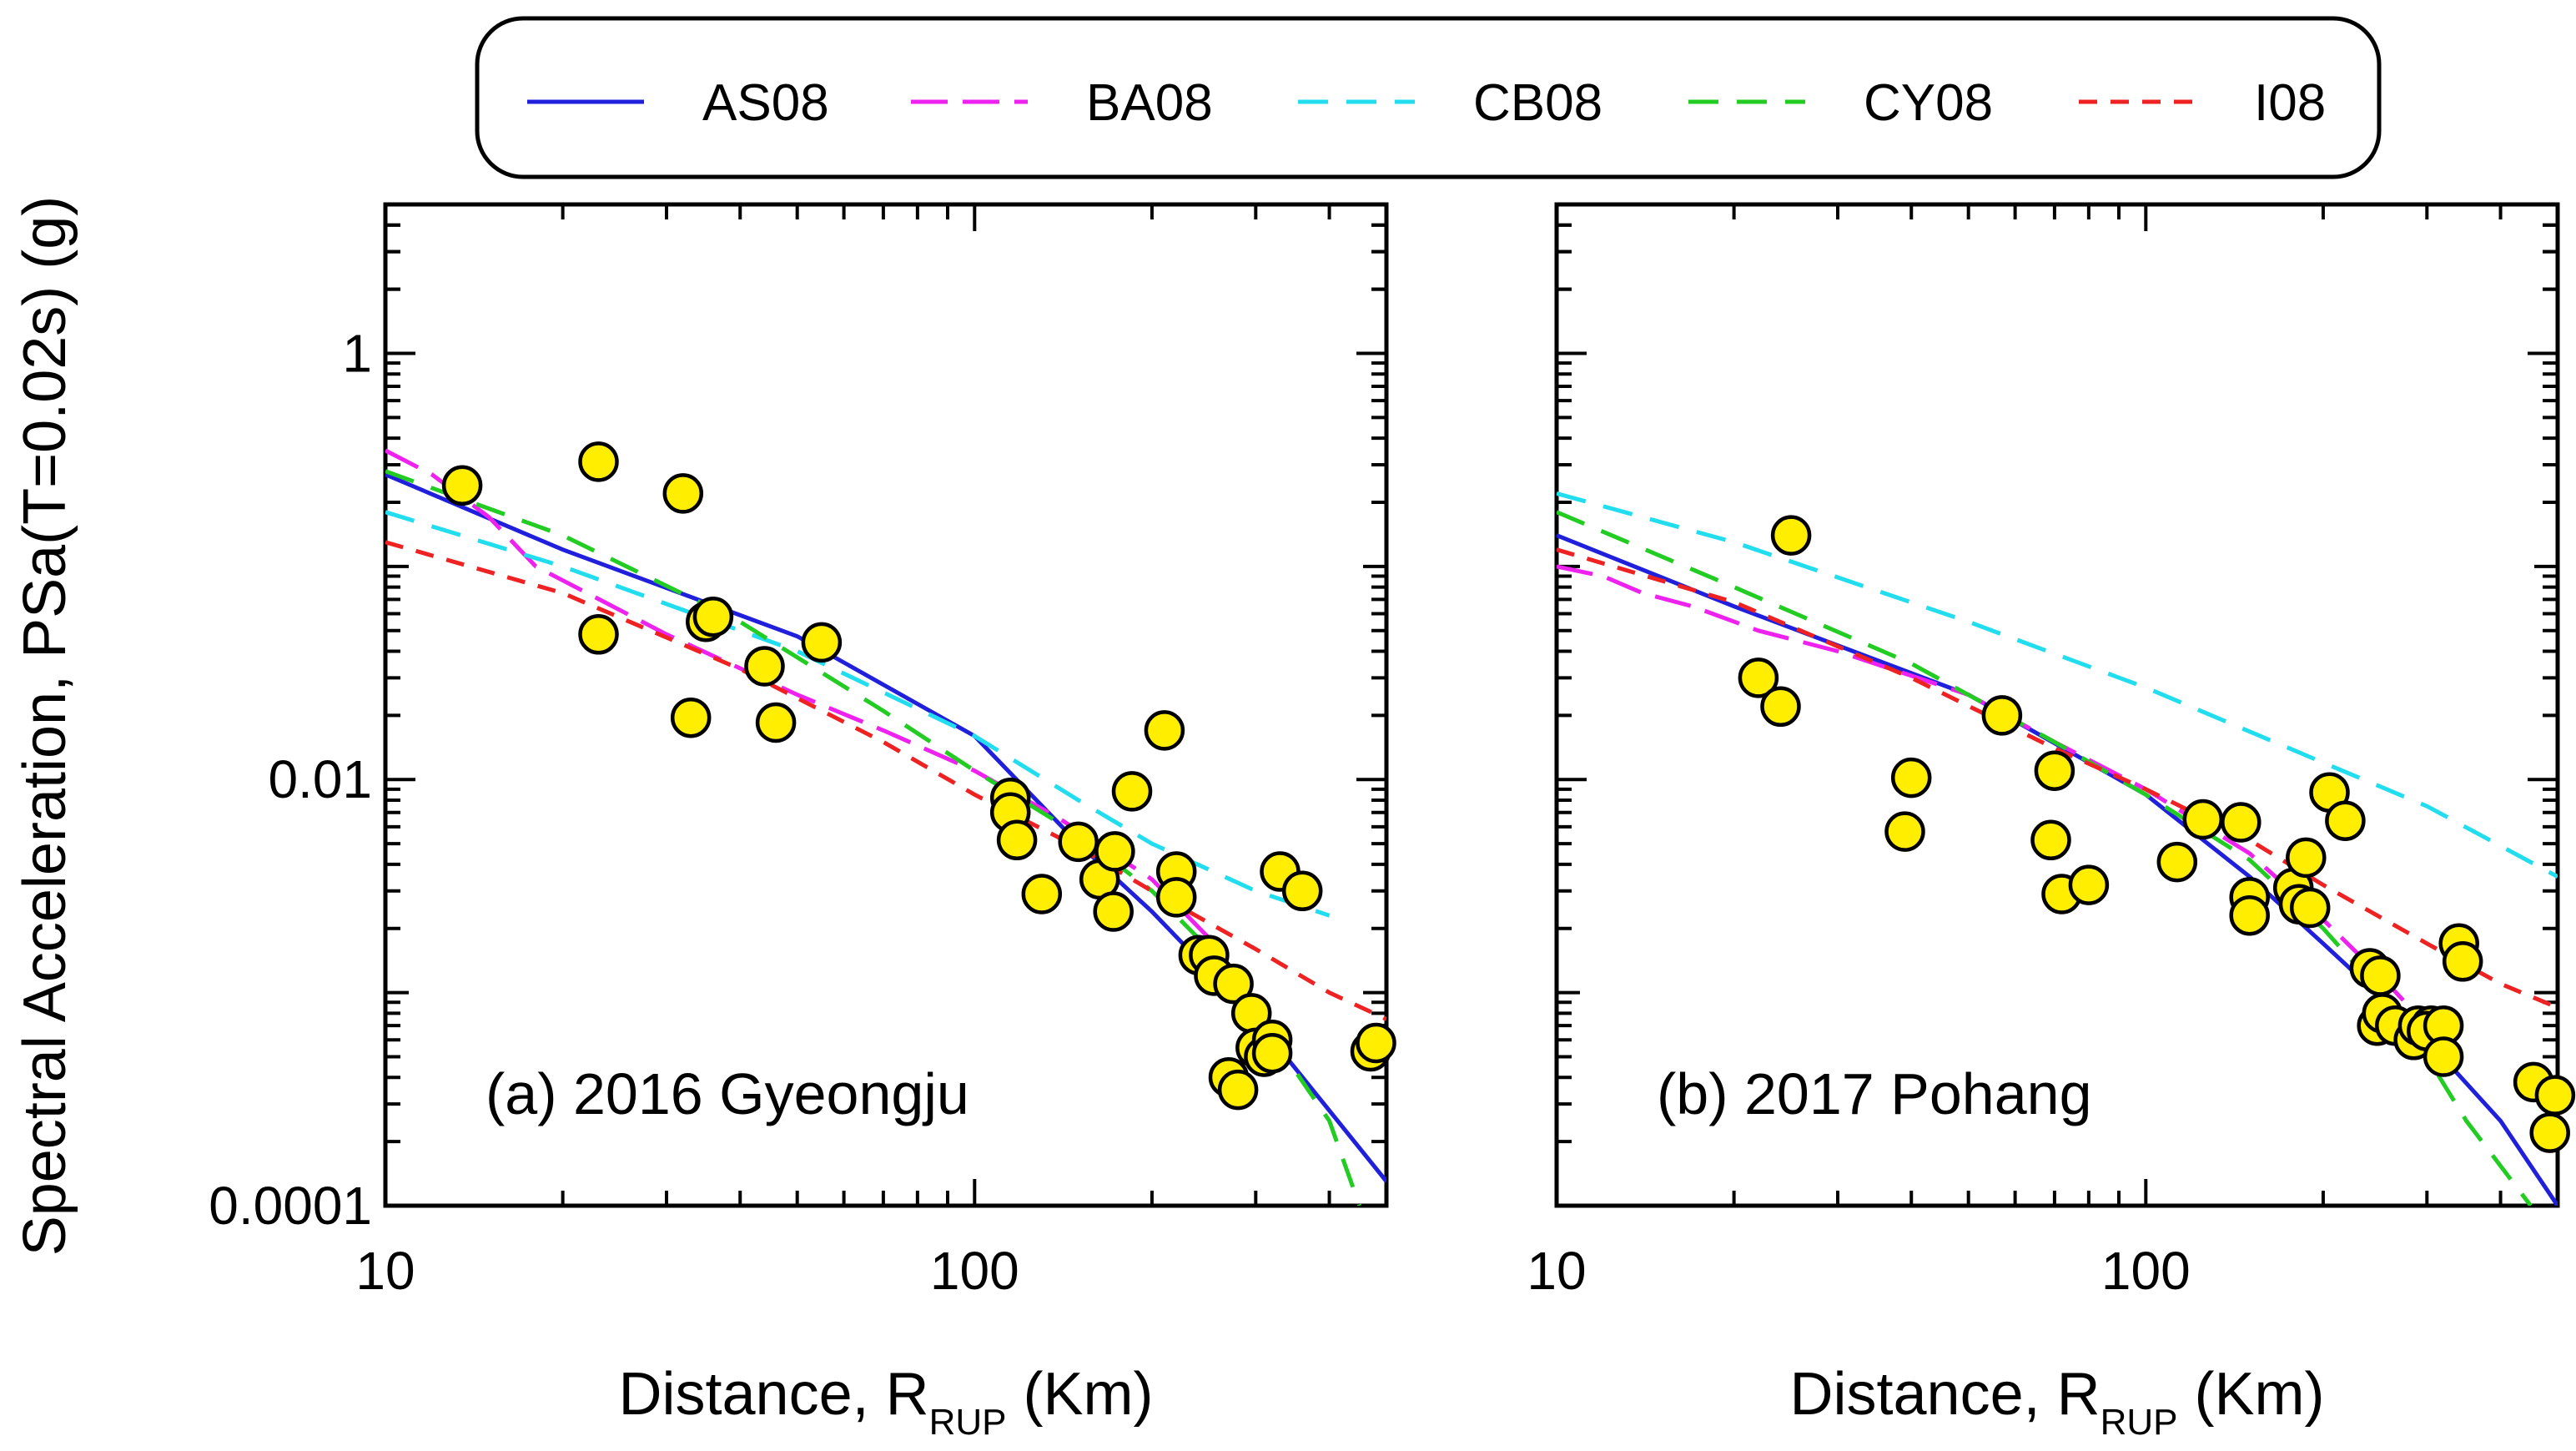 This screenshot has width=2576, height=1451. What do you see at coordinates (1149, 103) in the screenshot?
I see `legend-label-ba08: BA08` at bounding box center [1149, 103].